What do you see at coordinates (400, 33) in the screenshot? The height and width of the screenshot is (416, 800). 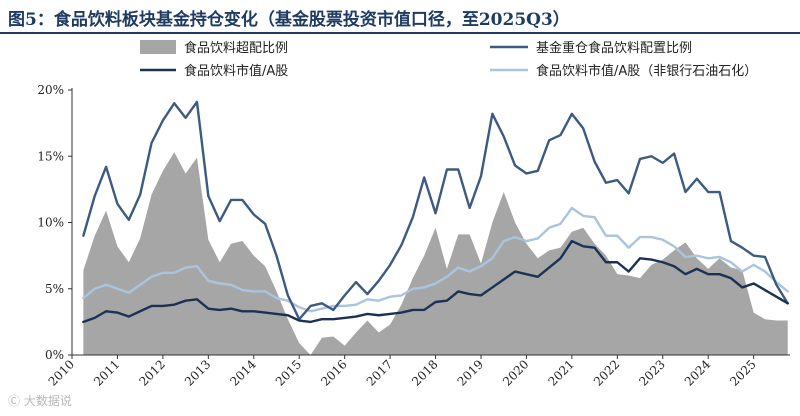 I see `title-underline` at bounding box center [400, 33].